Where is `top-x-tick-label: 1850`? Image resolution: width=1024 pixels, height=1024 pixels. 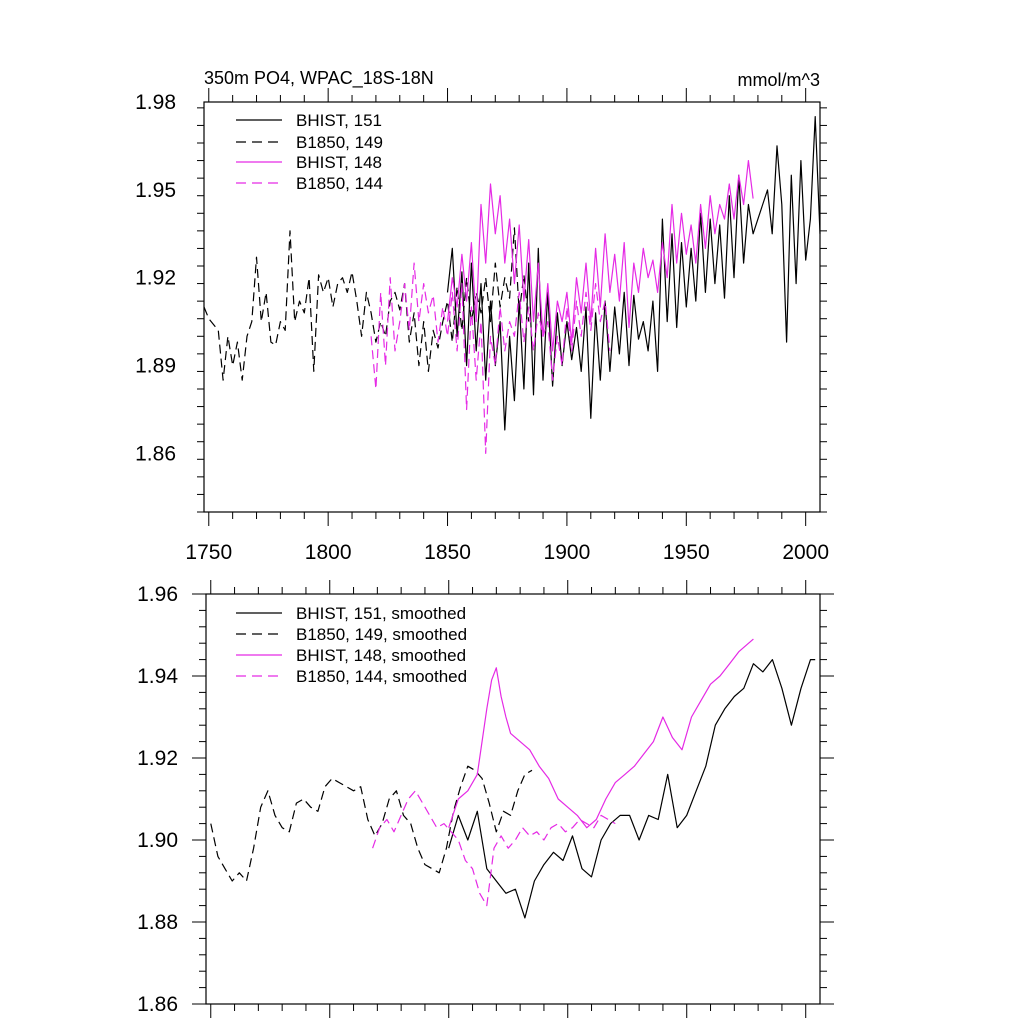
top-x-tick-label: 1850 is located at coordinates (447, 552).